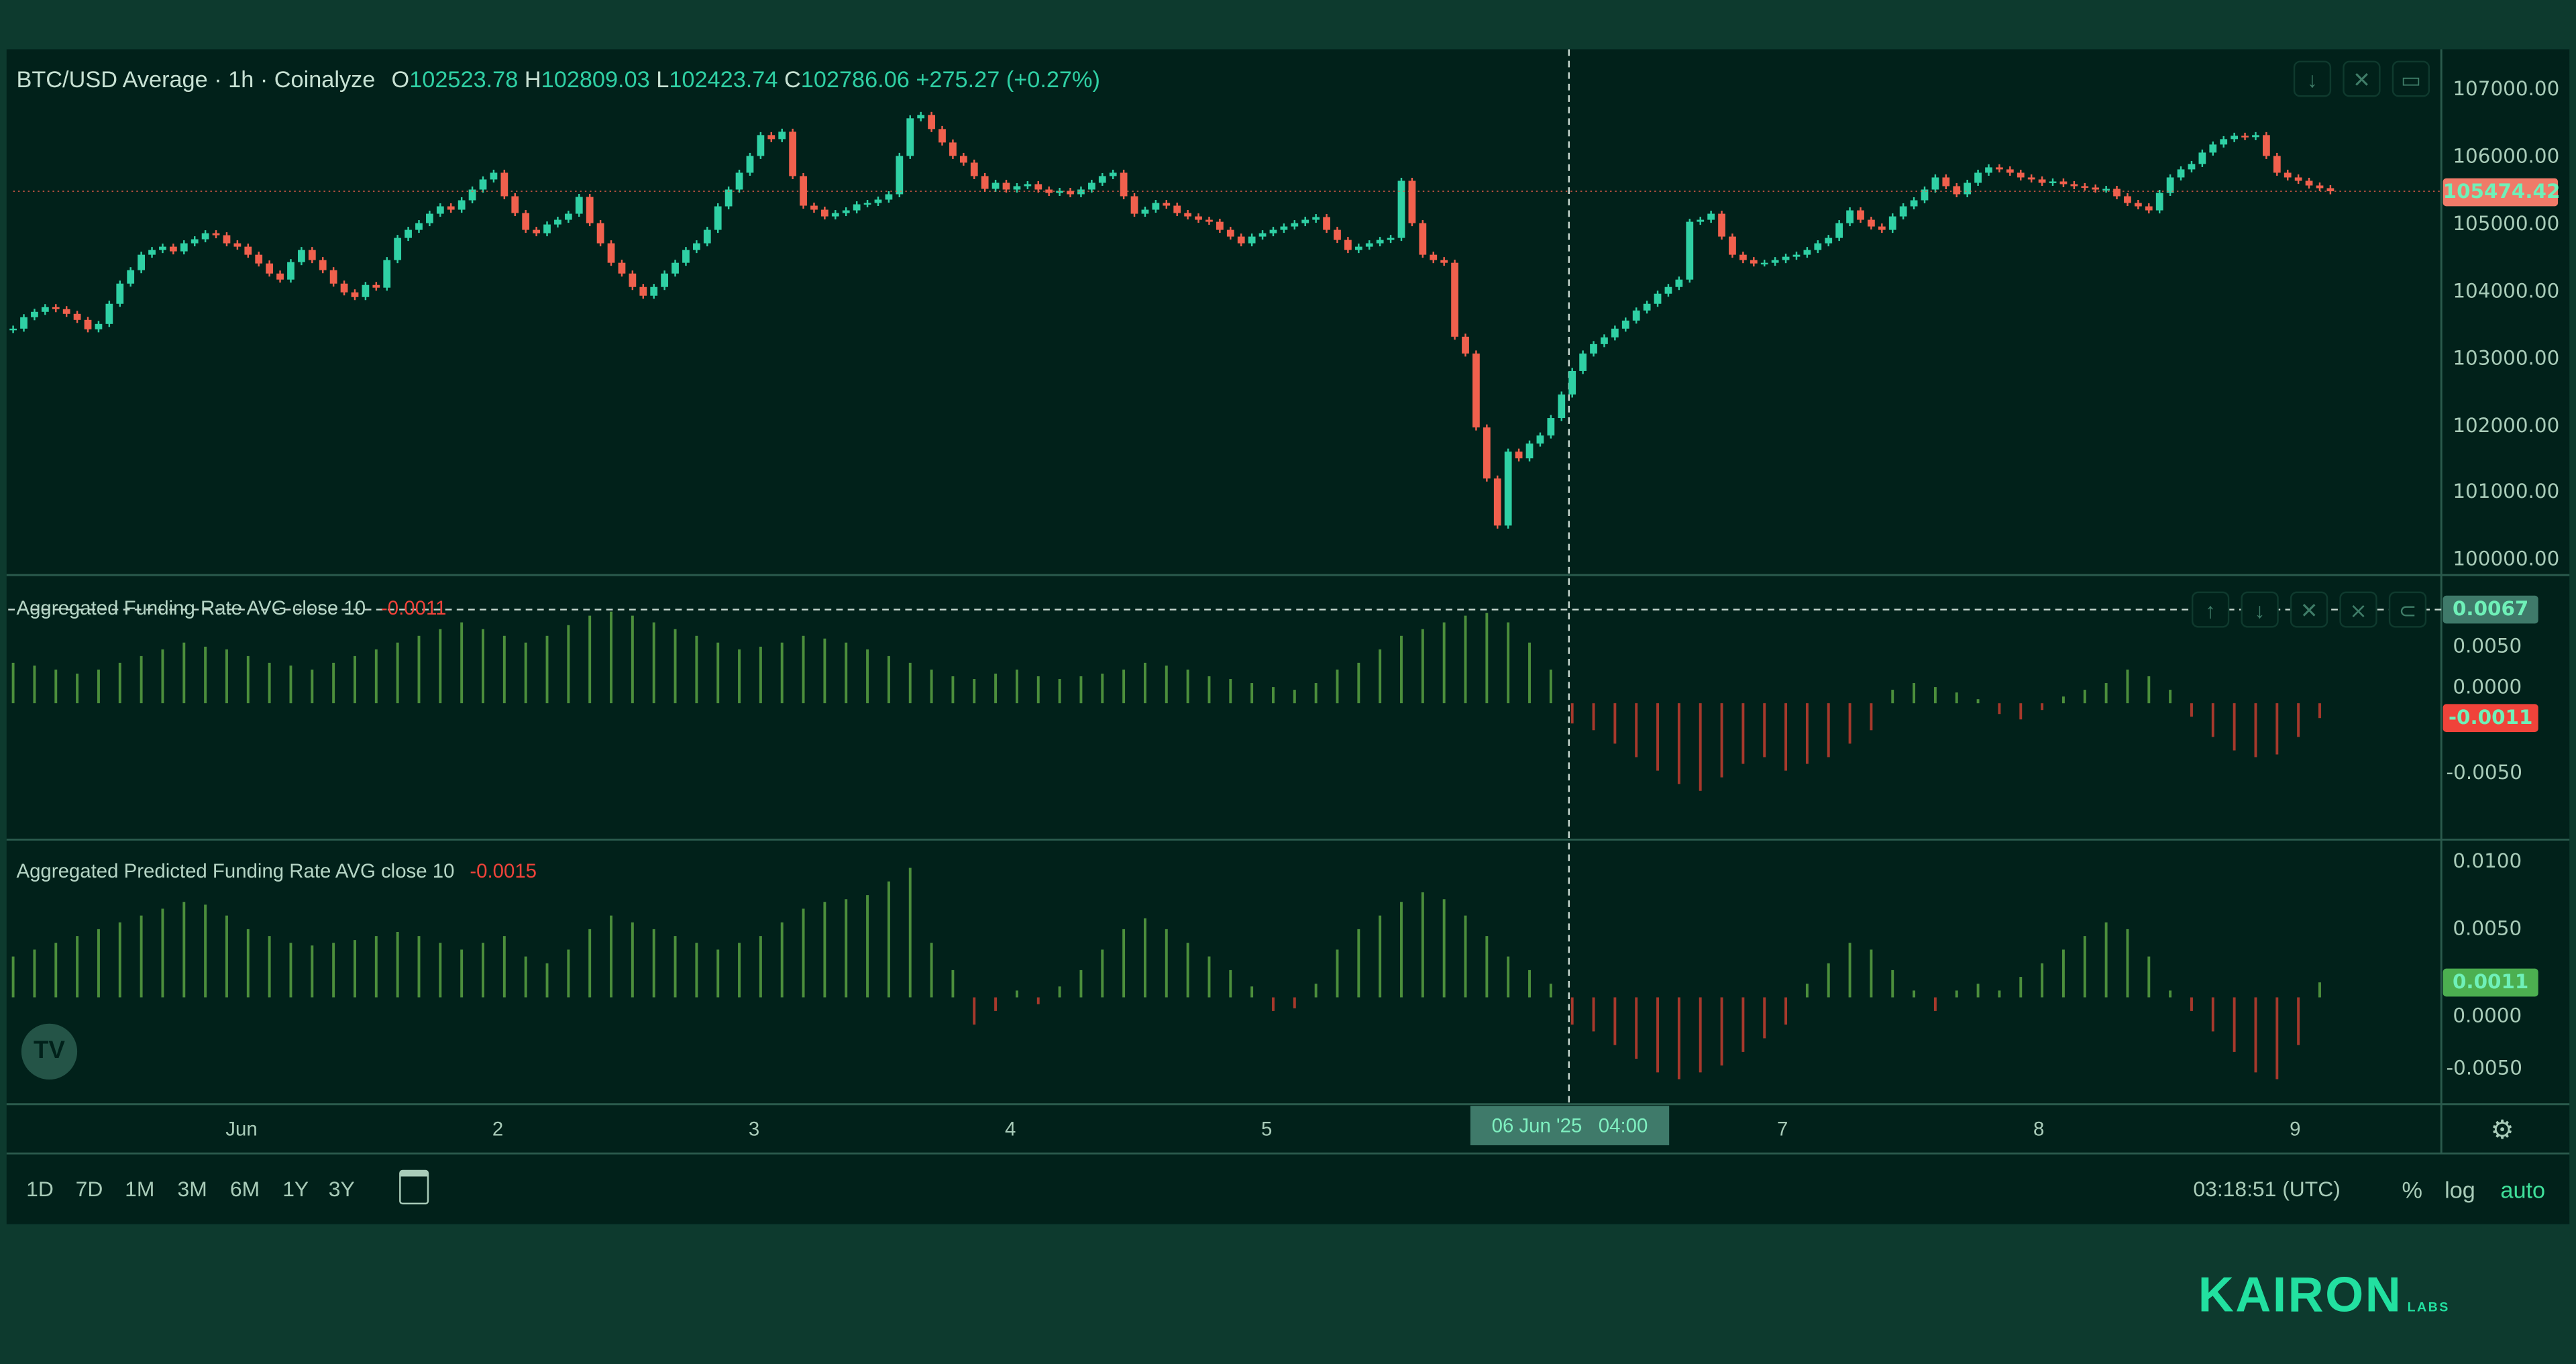 The height and width of the screenshot is (1364, 2576). What do you see at coordinates (792, 79) in the screenshot?
I see `close-label: C` at bounding box center [792, 79].